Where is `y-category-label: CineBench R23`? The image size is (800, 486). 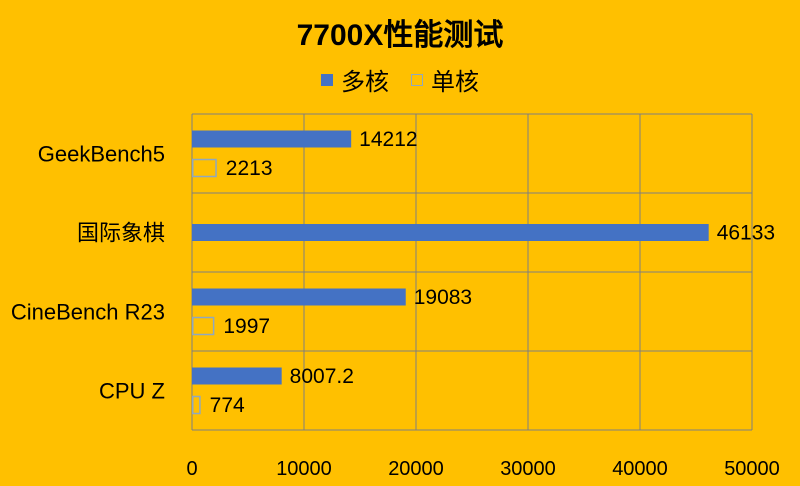 y-category-label: CineBench R23 is located at coordinates (88, 312).